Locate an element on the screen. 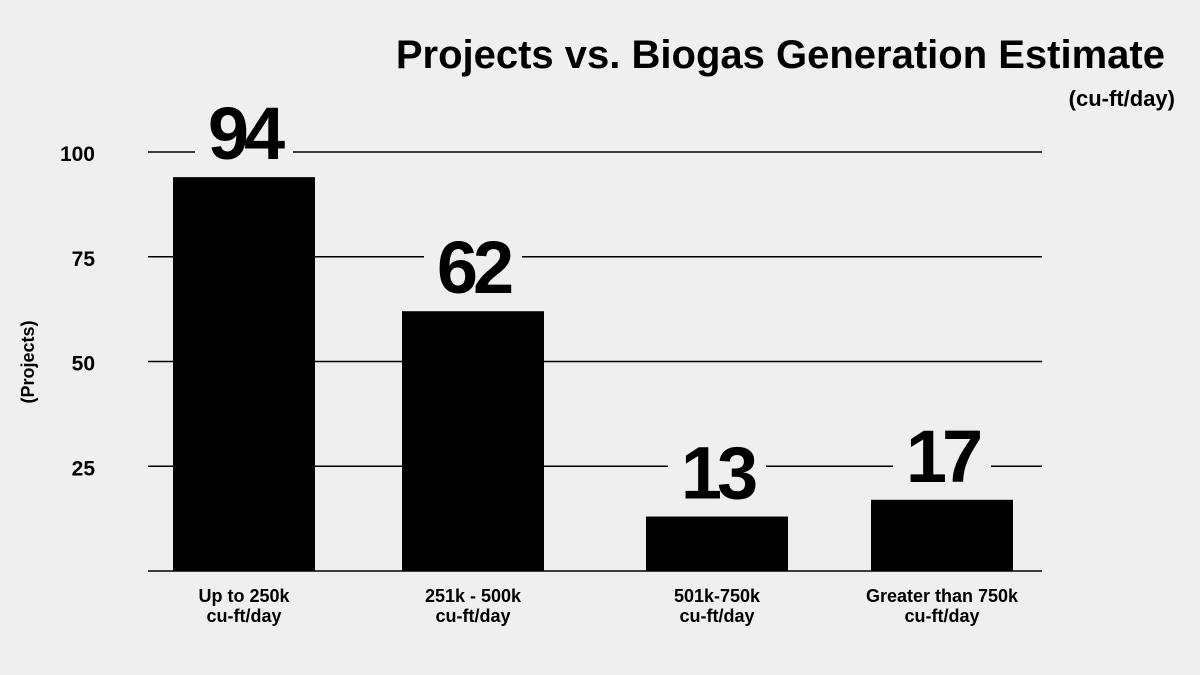  y-axis-label: (Projects) is located at coordinates (28, 361).